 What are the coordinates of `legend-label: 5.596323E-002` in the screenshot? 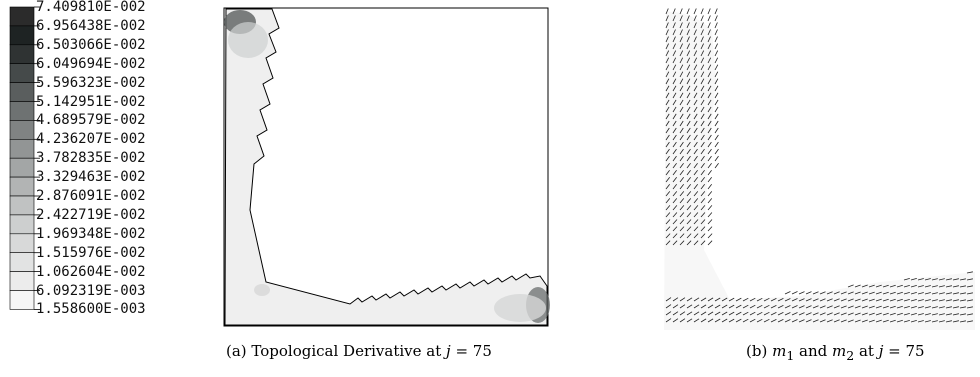 It's located at (91, 82).